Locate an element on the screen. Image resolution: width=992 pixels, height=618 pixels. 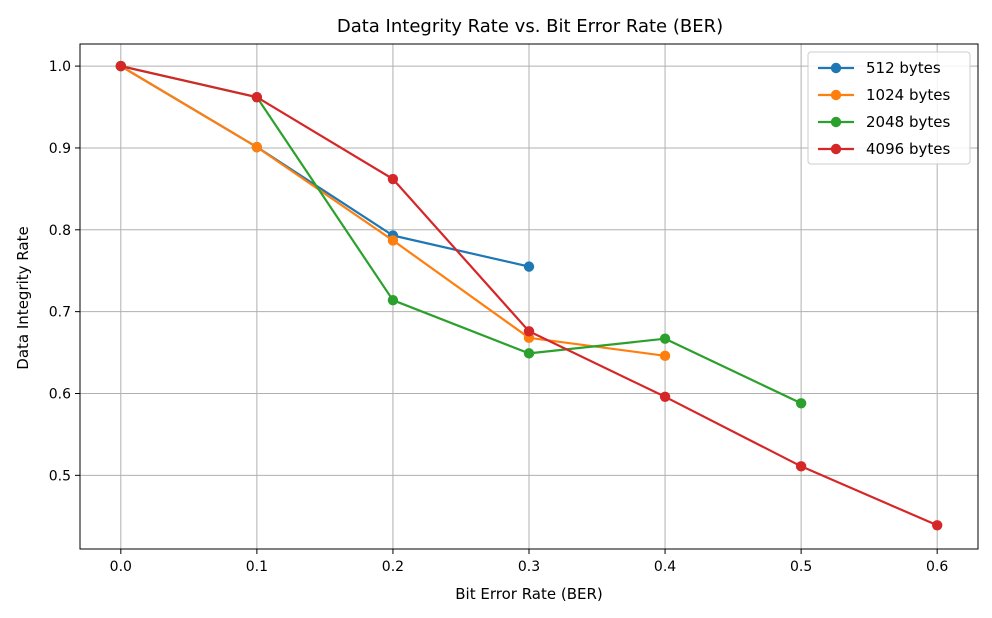
y-axis-label: Data Integrity Rate is located at coordinates (23, 297).